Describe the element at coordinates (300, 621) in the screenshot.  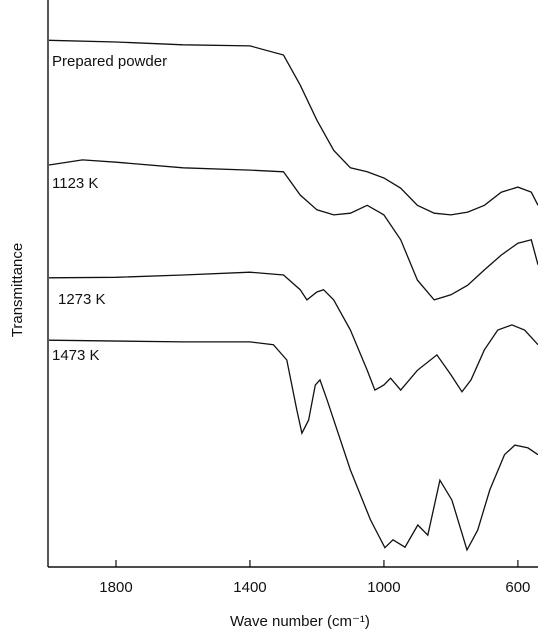
I see `x-axis-label: Wave number (cm⁻¹)` at that location.